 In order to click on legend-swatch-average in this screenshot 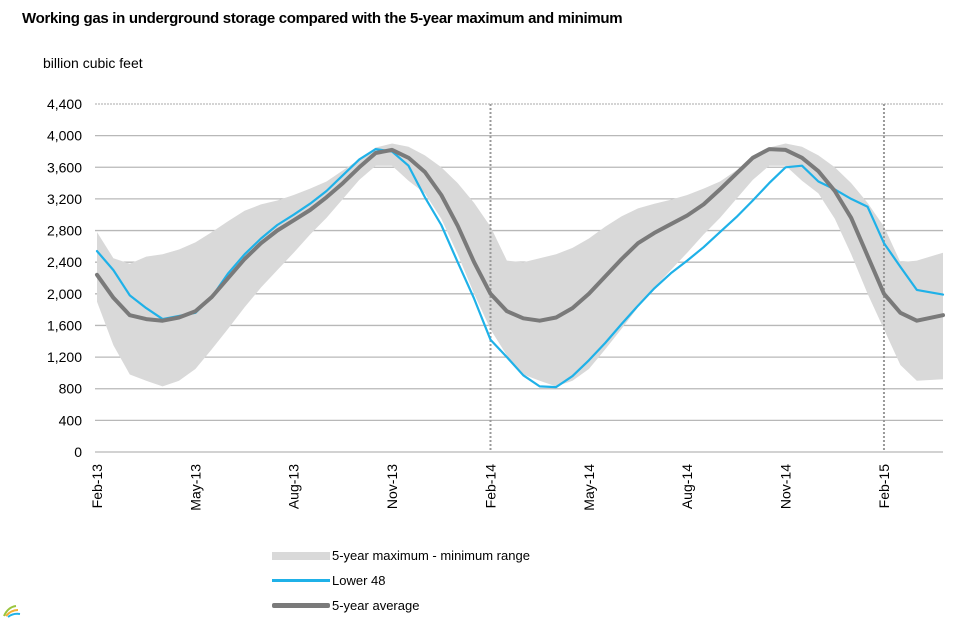, I will do `click(301, 605)`.